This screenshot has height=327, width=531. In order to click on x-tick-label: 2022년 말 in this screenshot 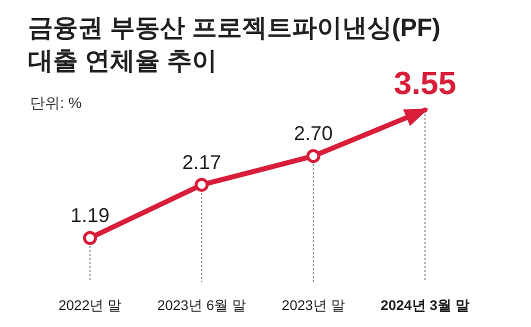, I will do `click(90, 305)`.